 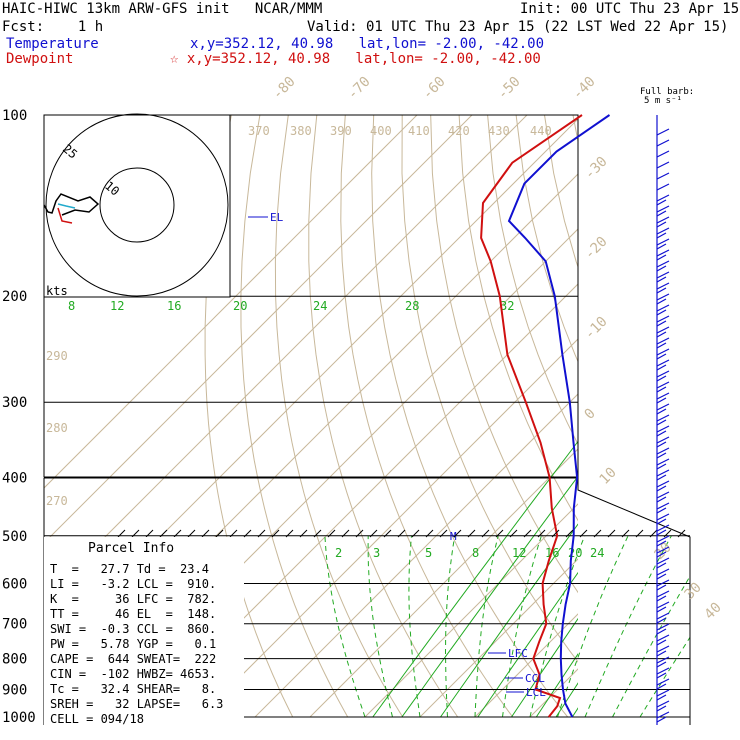 What do you see at coordinates (367, 44) in the screenshot?
I see `temperature-location: x,y=352.12, 40.98 lat,lon= -2.00, -42.00` at bounding box center [367, 44].